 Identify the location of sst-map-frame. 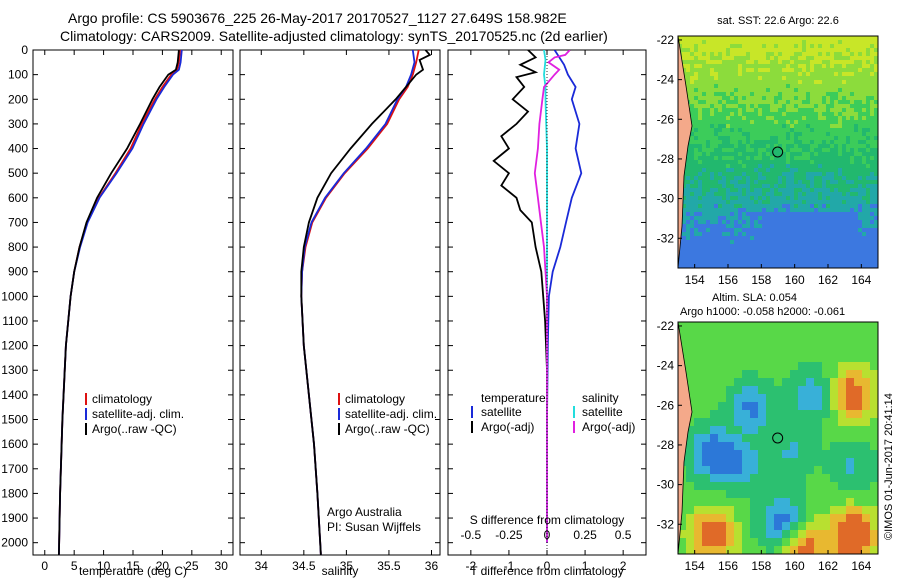
(778, 152).